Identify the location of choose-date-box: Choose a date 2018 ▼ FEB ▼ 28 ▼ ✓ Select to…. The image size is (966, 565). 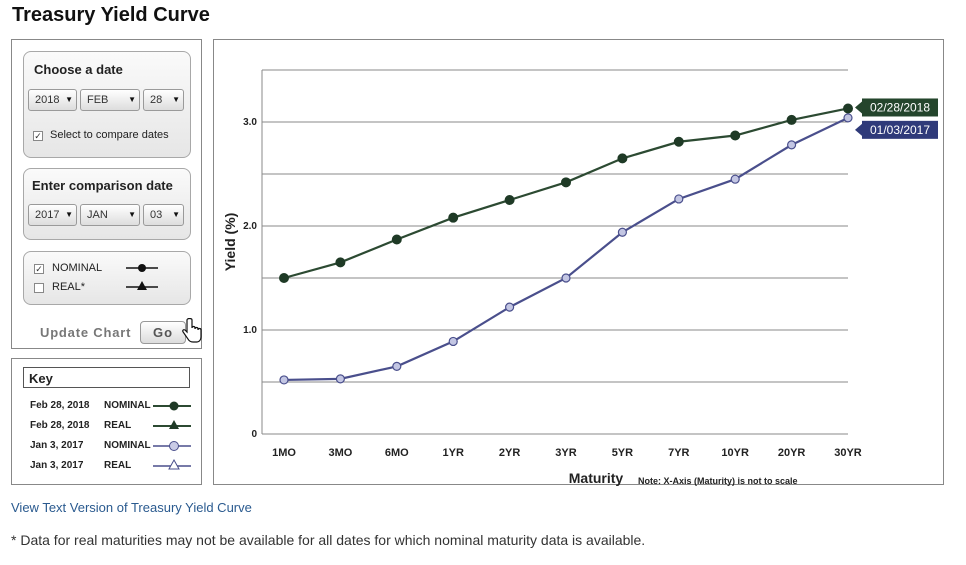
(107, 104).